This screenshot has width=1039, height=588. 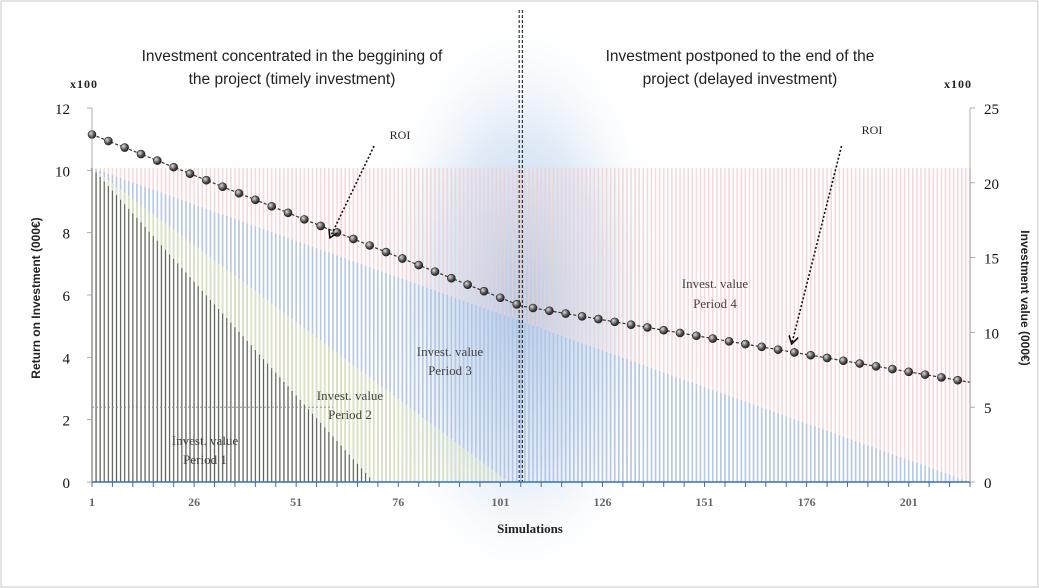 What do you see at coordinates (292, 79) in the screenshot?
I see `heading-left-line-2: the project (timely investment)` at bounding box center [292, 79].